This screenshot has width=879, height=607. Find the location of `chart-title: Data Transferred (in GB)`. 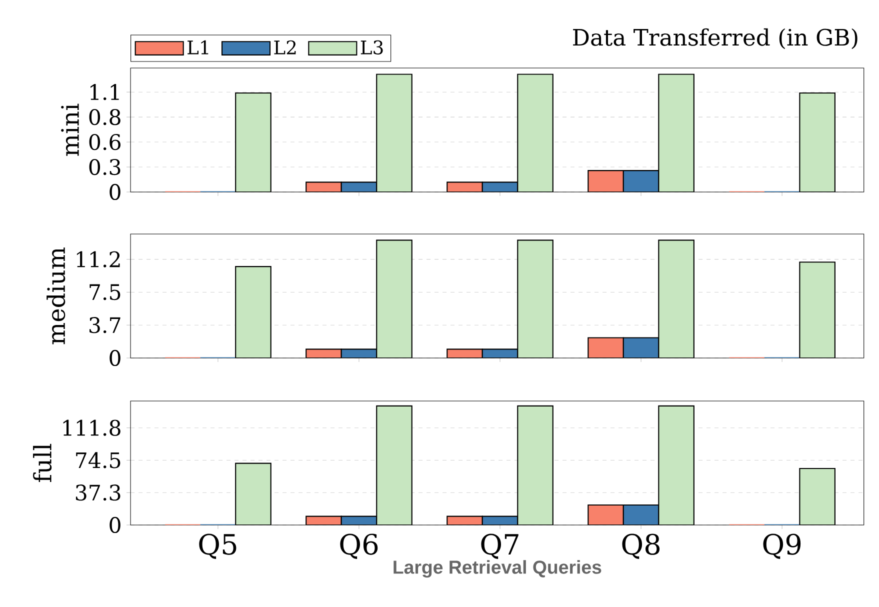

chart-title: Data Transferred (in GB) is located at coordinates (715, 39).